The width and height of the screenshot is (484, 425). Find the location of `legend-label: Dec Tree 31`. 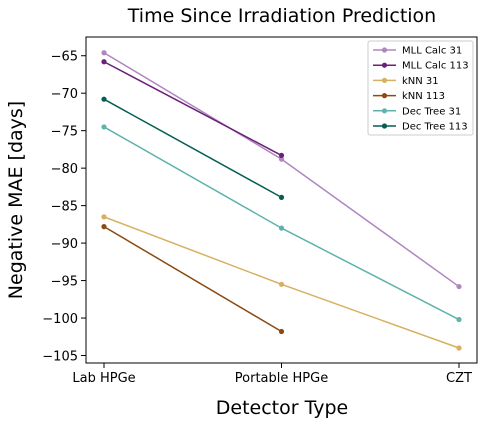

legend-label: Dec Tree 31 is located at coordinates (431, 111).